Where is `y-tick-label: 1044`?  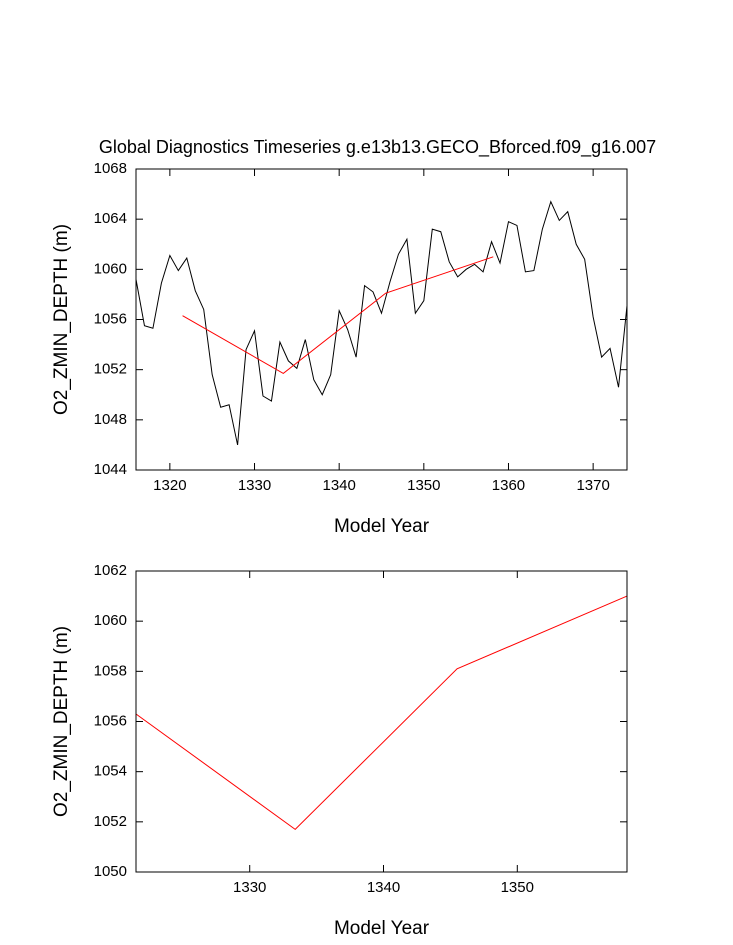 y-tick-label: 1044 is located at coordinates (110, 469).